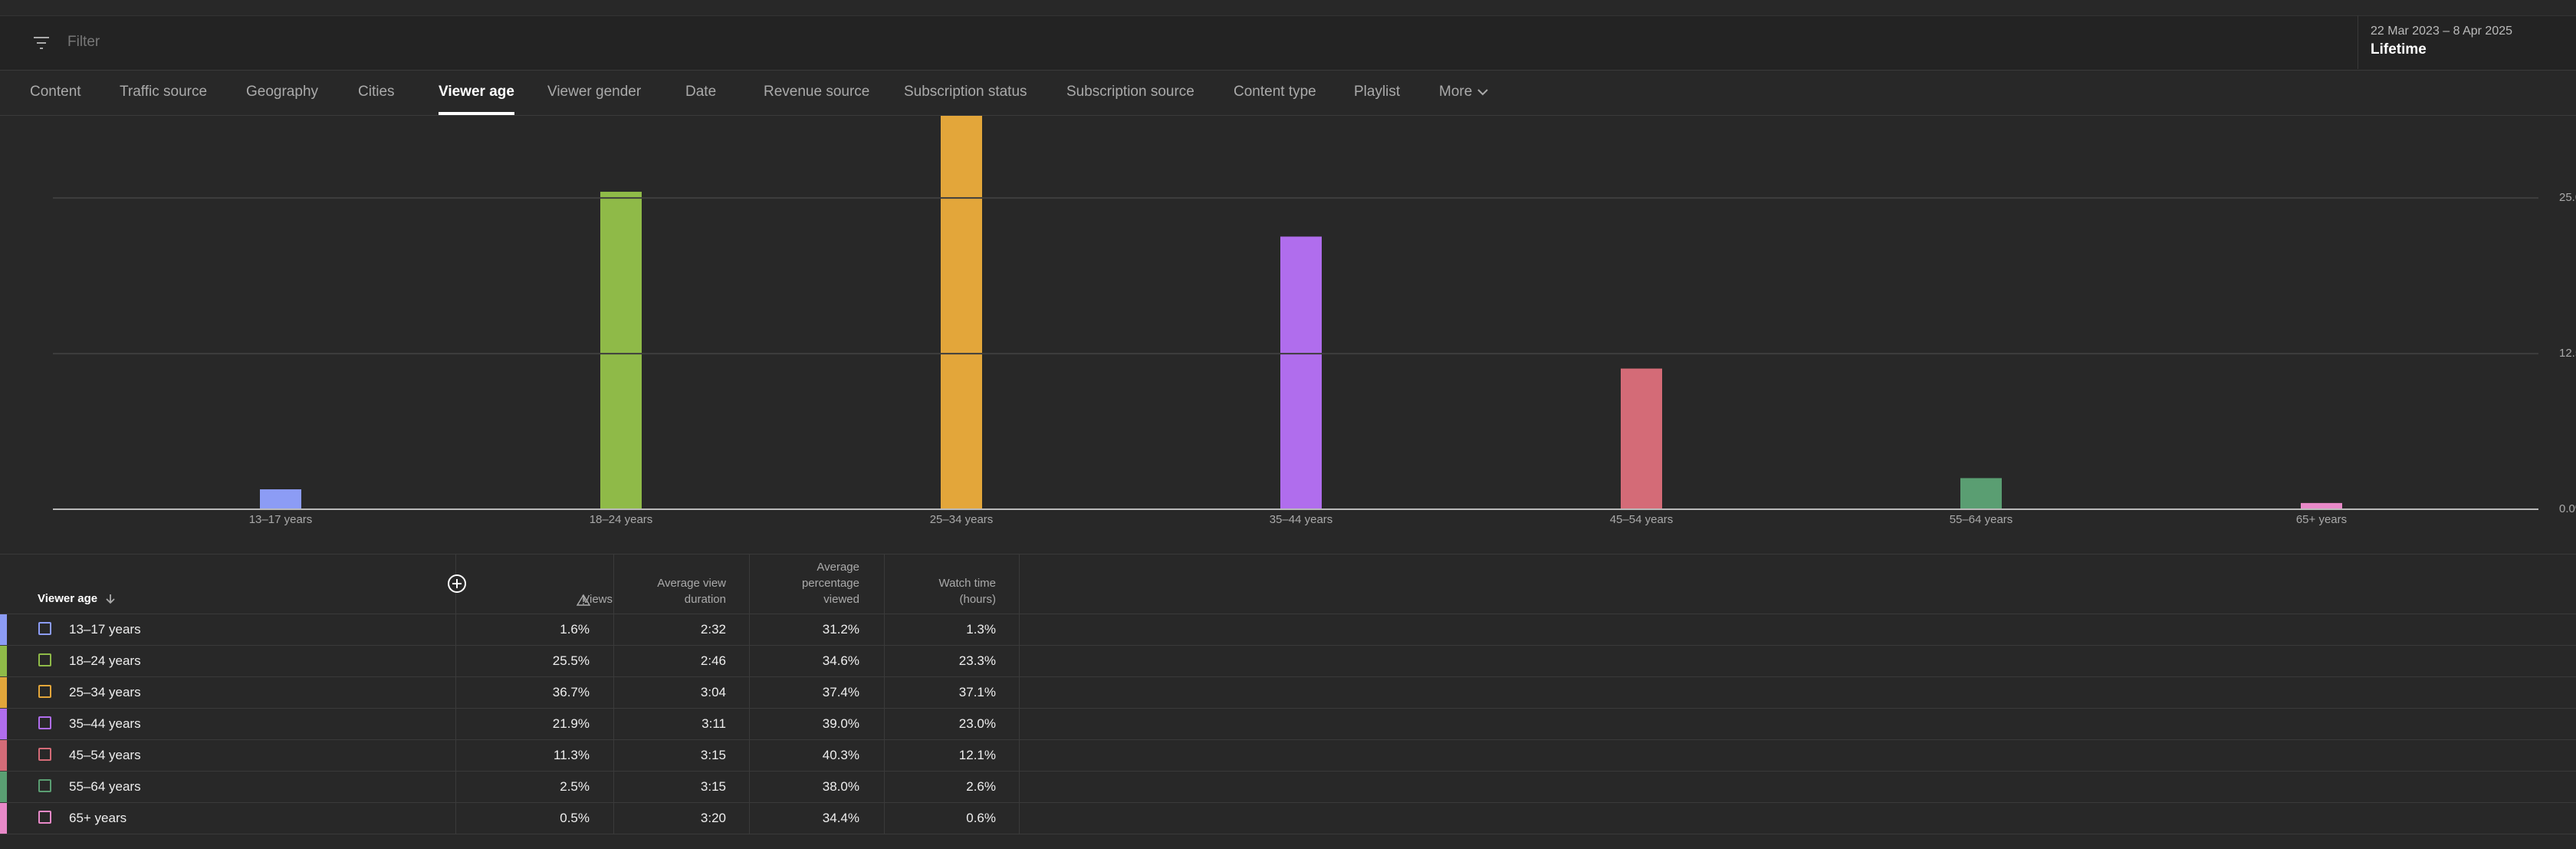  Describe the element at coordinates (977, 755) in the screenshot. I see `table-cell: 12.1%` at that location.